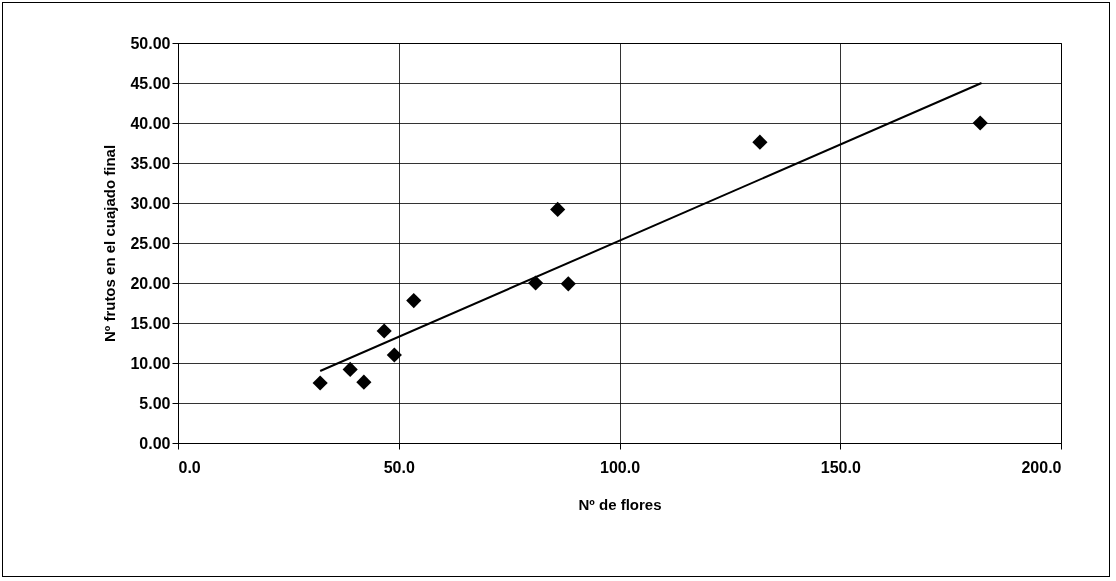  I want to click on y-tick-label: 35.00, so click(150, 163).